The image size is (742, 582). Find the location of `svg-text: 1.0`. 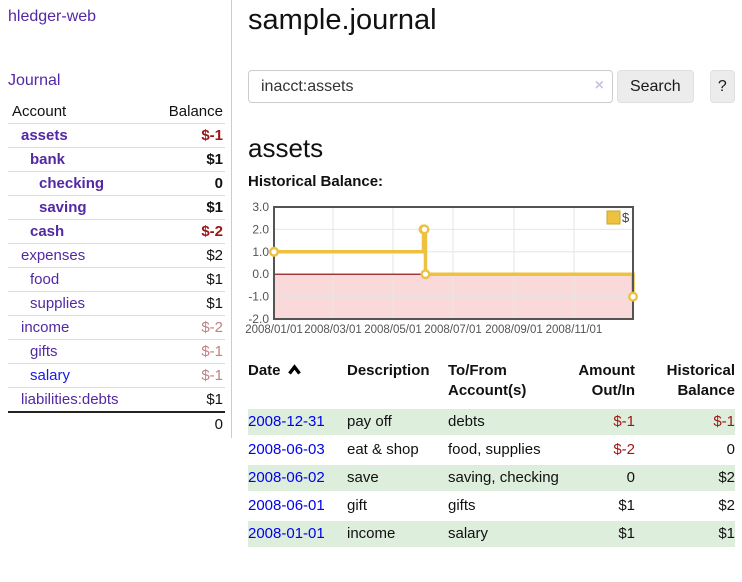

svg-text: 1.0 is located at coordinates (260, 252).